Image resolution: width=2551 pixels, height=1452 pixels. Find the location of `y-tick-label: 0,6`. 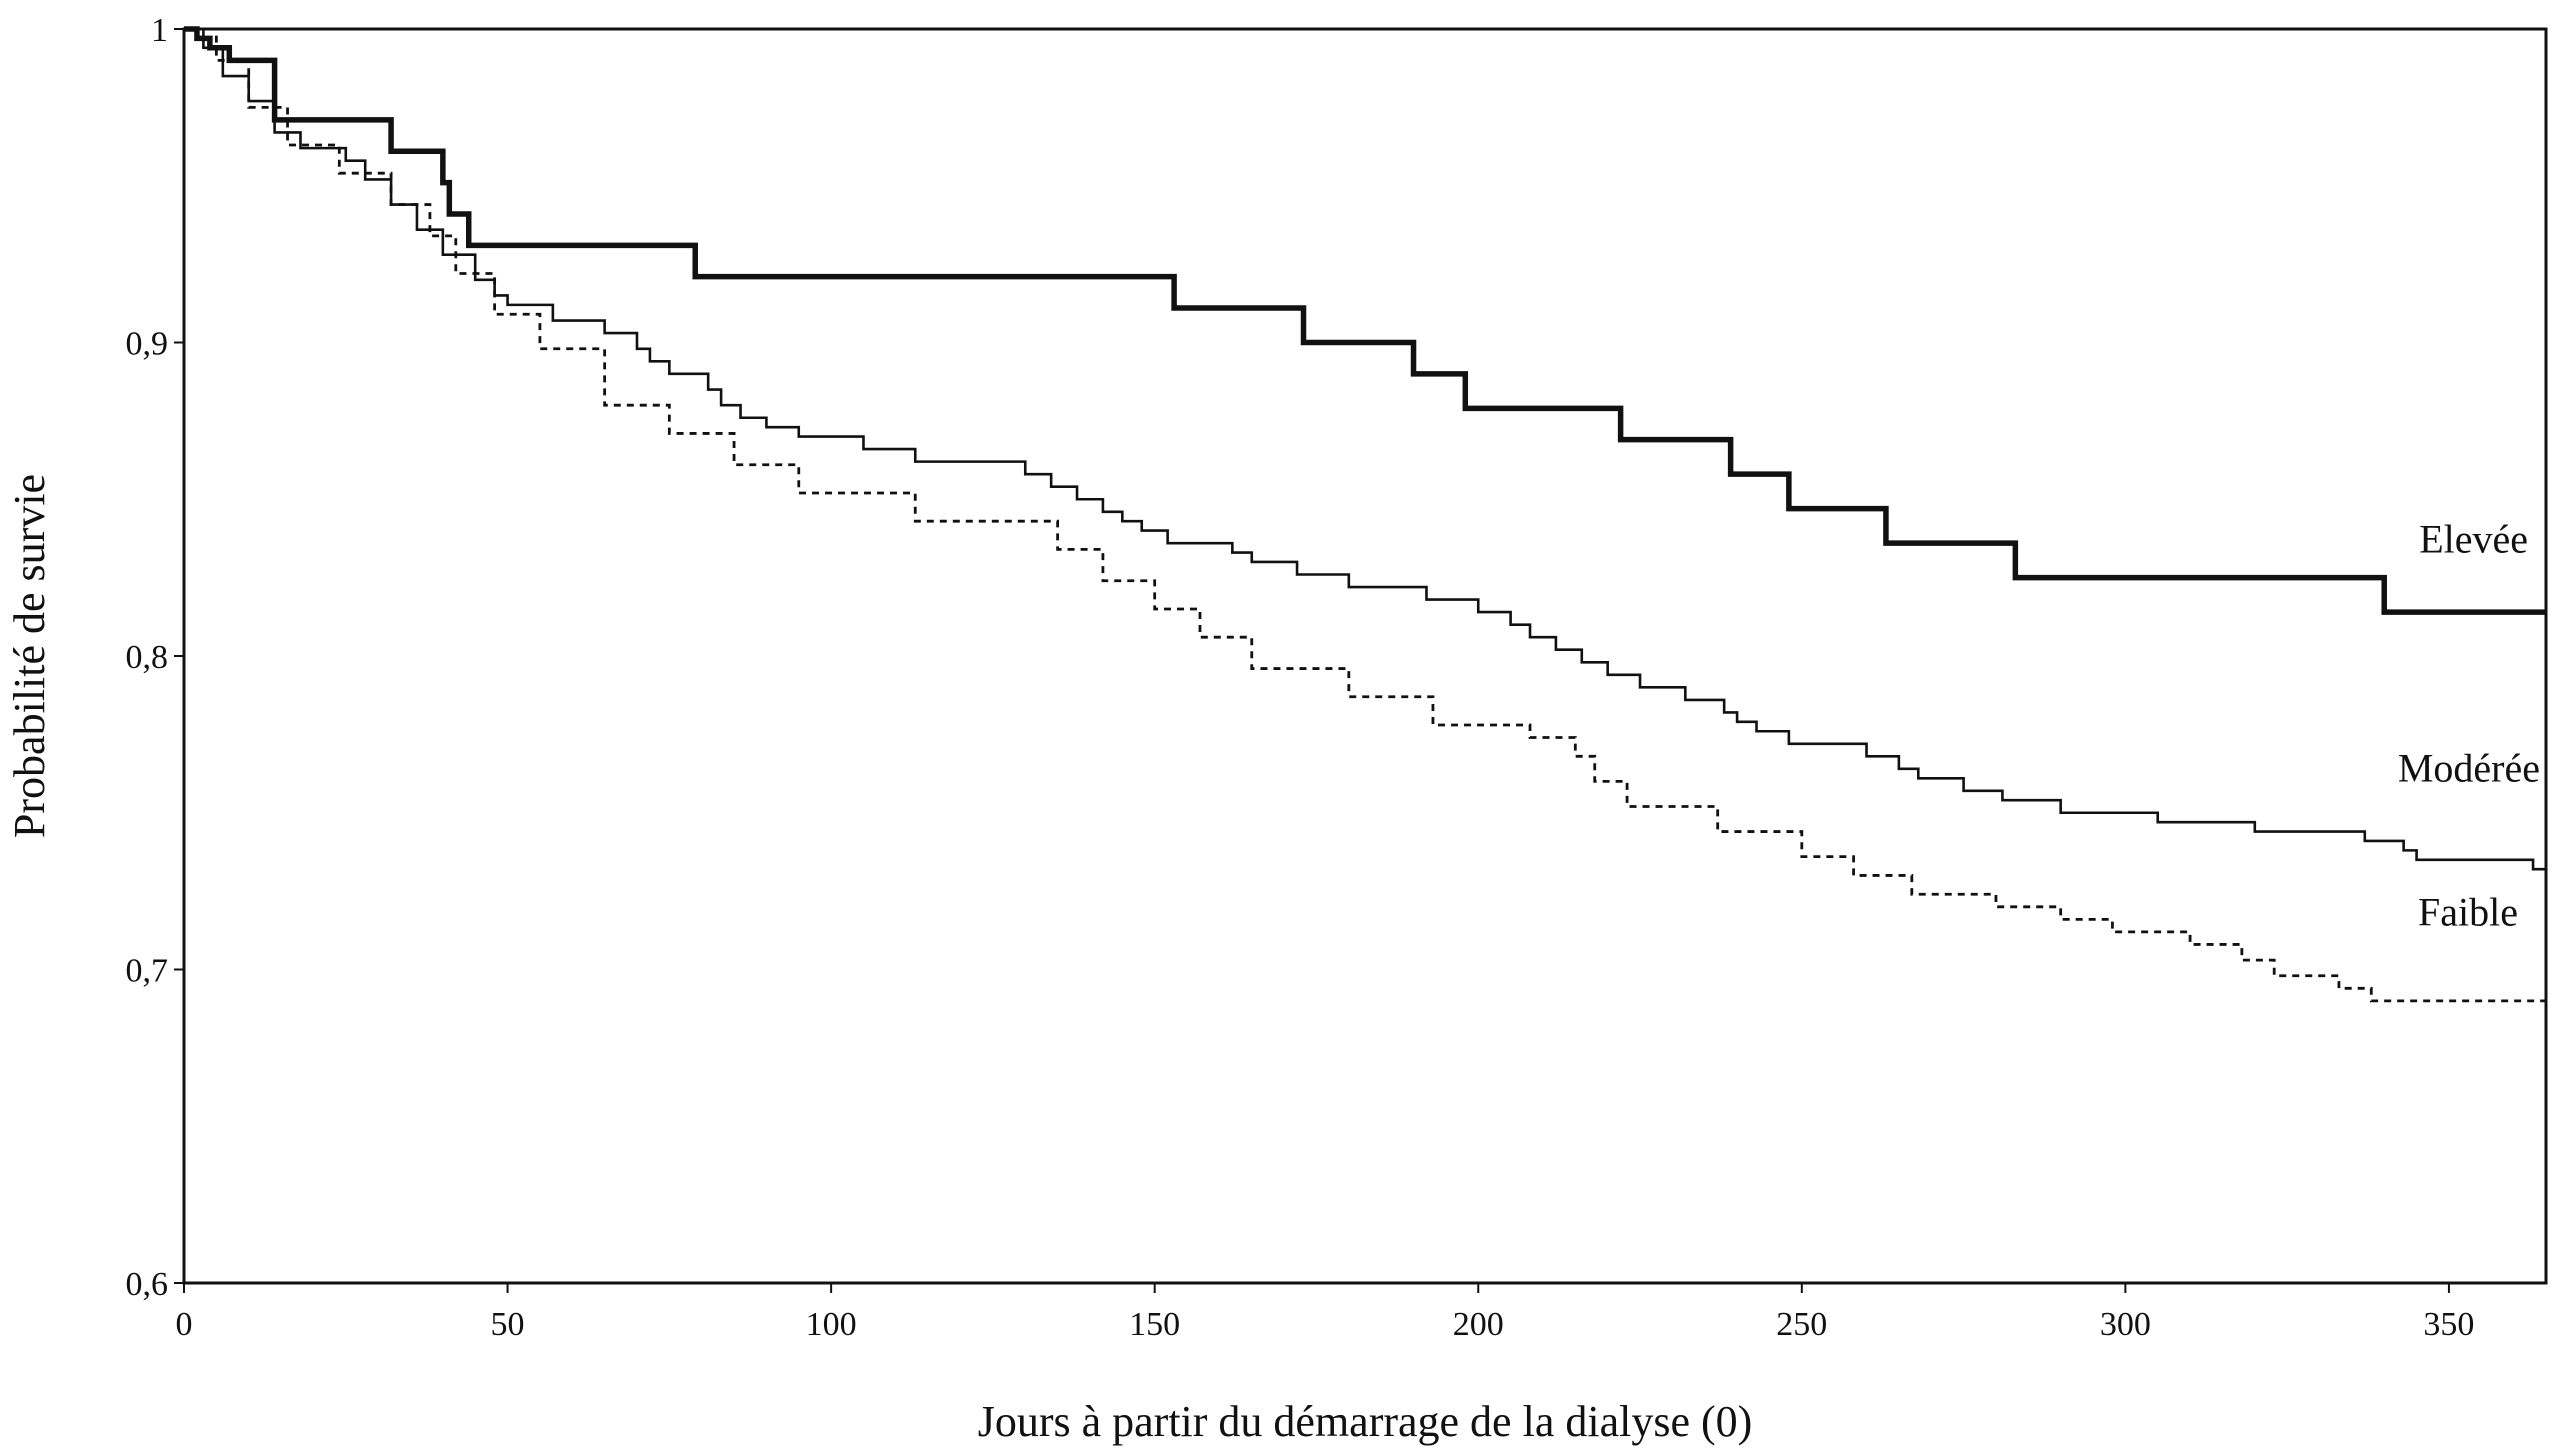

y-tick-label: 0,6 is located at coordinates (147, 1284).